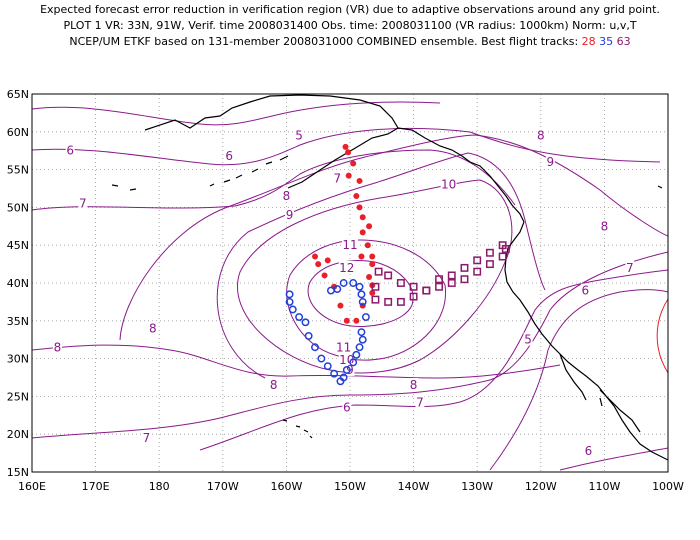  What do you see at coordinates (286, 486) in the screenshot?
I see `x-tick-label: 160W` at bounding box center [286, 486].